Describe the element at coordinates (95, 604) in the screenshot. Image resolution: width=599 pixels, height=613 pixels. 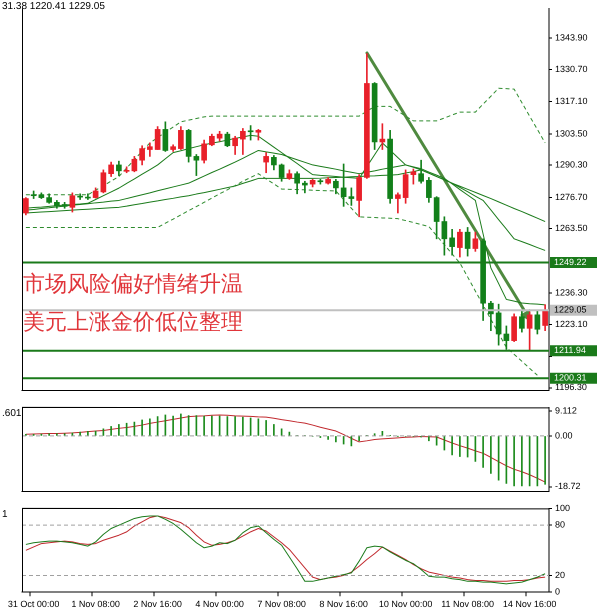
I see `x-tick-label: 1 Nov 08:00` at that location.